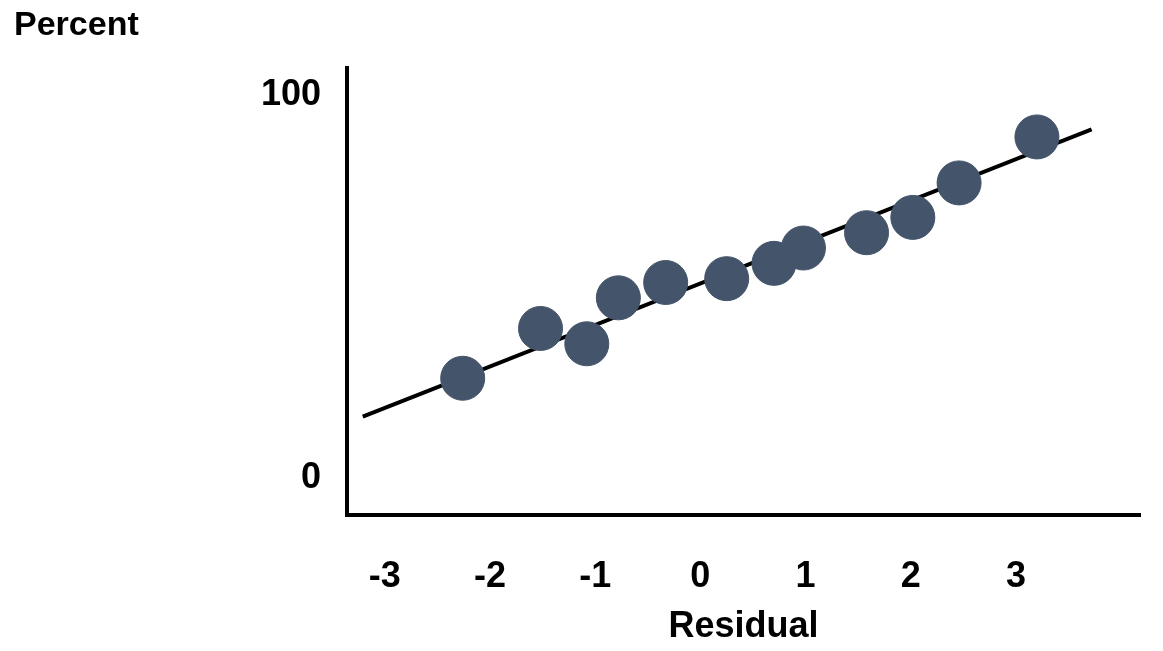  What do you see at coordinates (490, 574) in the screenshot?
I see `x-tick-label: -2` at bounding box center [490, 574].